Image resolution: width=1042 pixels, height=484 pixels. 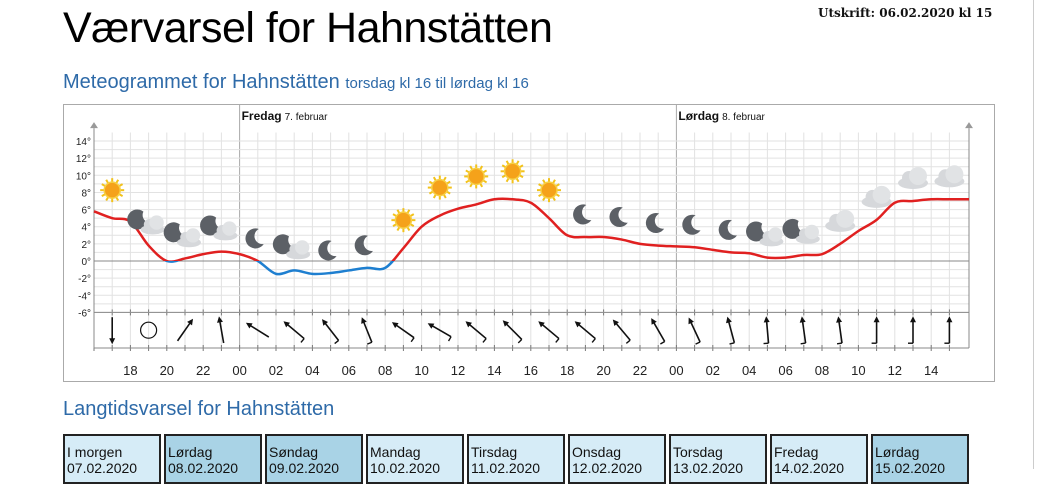 I want to click on day-name: Torsdag, so click(x=719, y=452).